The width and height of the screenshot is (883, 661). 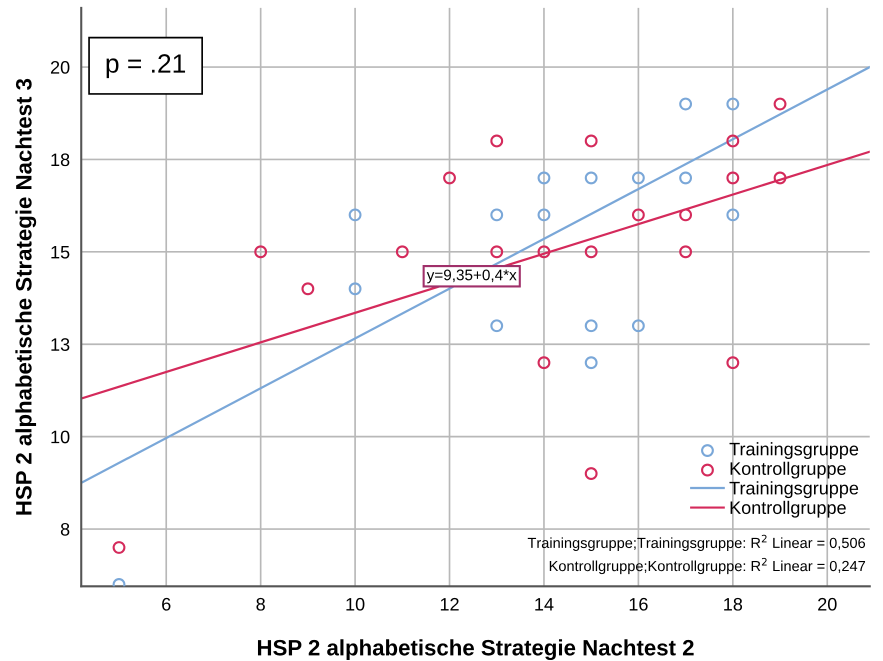 I want to click on annotation: p = .21, so click(x=146, y=66).